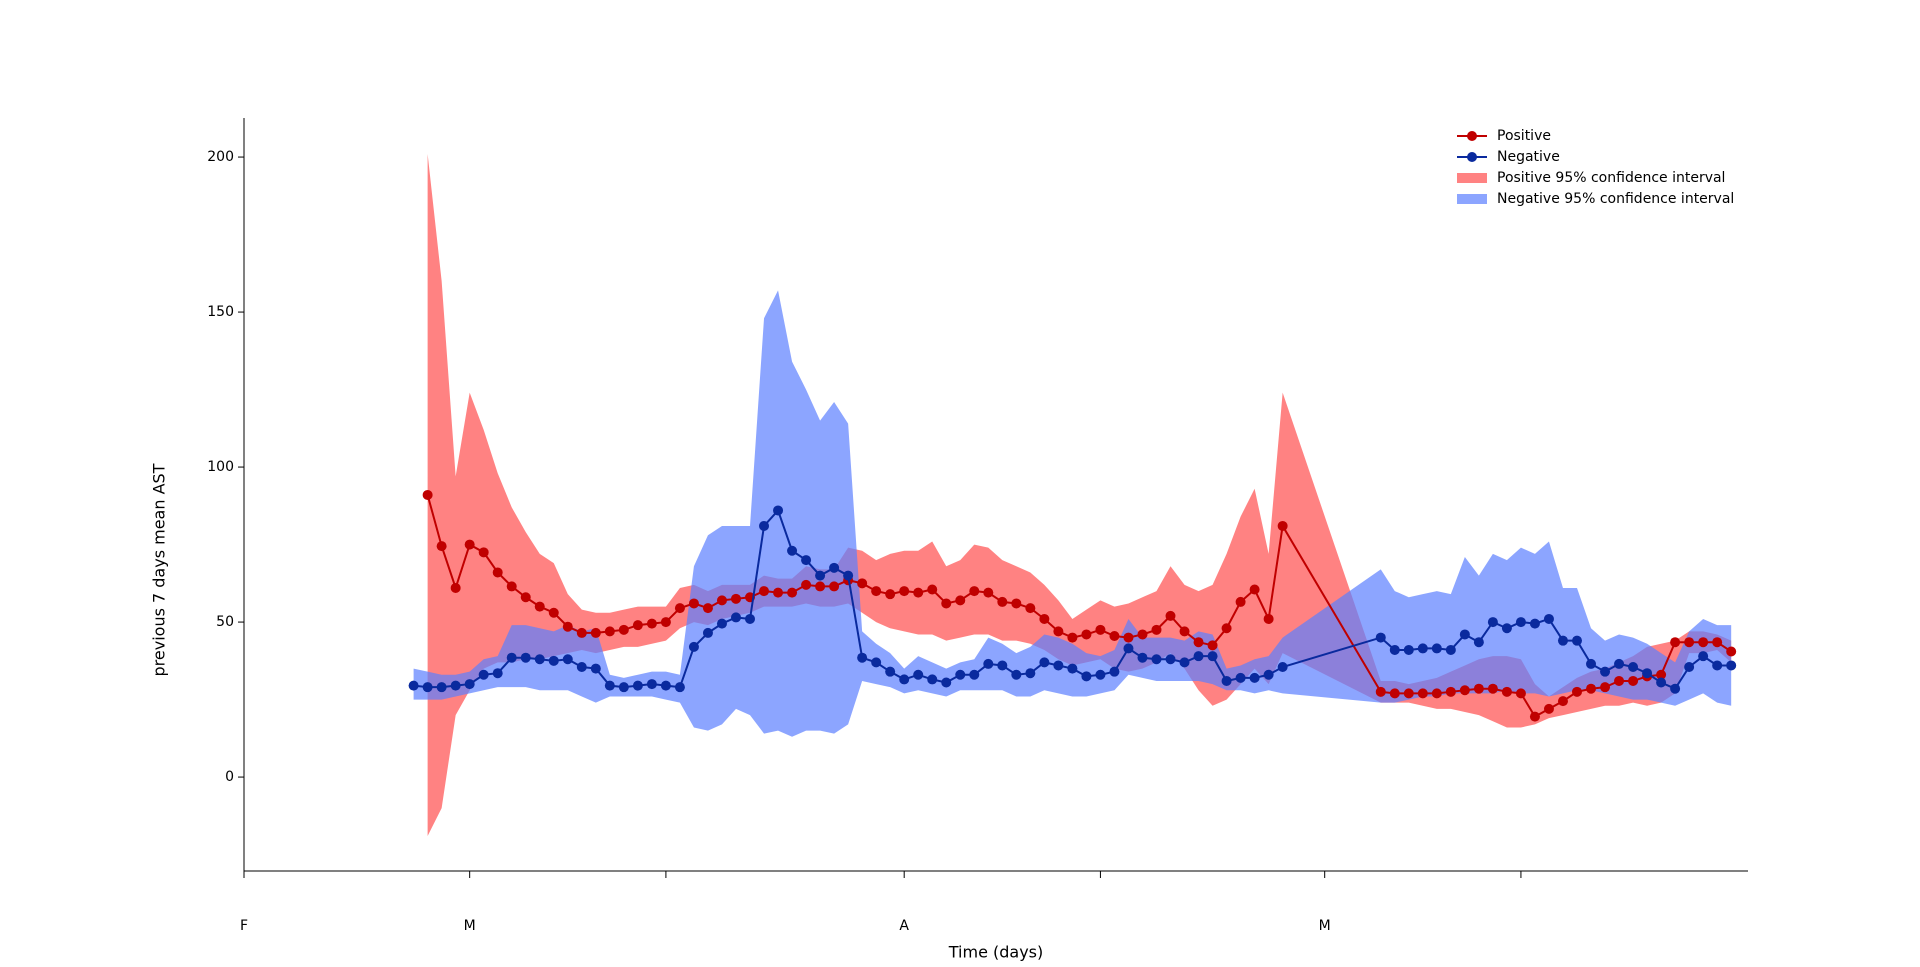 The width and height of the screenshot is (1920, 967). Describe the element at coordinates (220, 312) in the screenshot. I see `y-tick-label: 150` at that location.